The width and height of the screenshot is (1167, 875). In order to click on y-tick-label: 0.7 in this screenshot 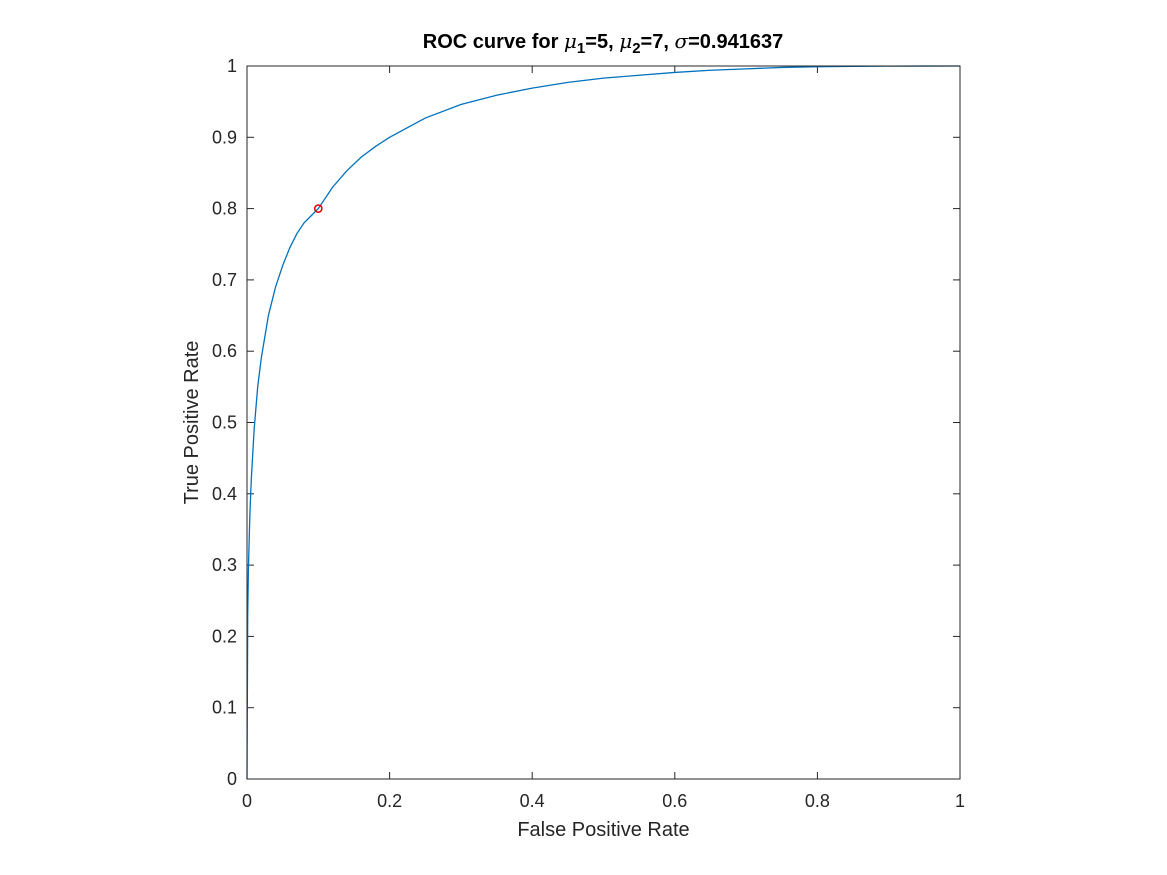, I will do `click(224, 280)`.